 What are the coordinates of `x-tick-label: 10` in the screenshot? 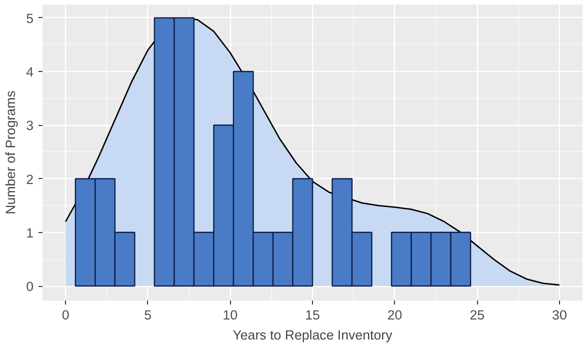 It's located at (230, 315).